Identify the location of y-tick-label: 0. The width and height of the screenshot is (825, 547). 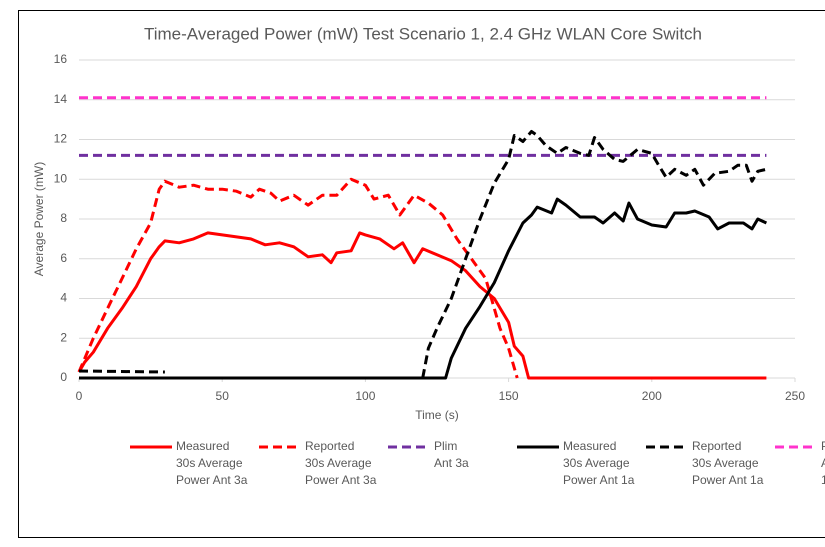
(63, 377).